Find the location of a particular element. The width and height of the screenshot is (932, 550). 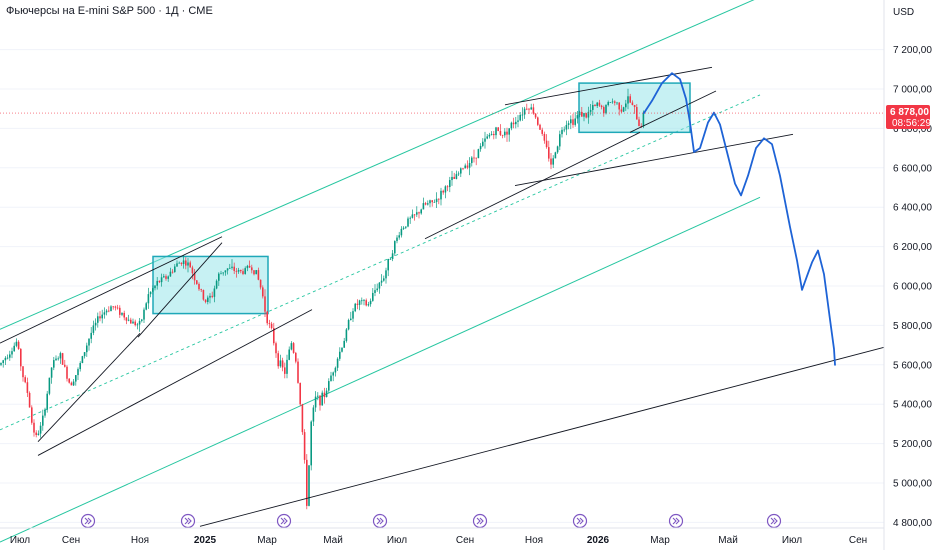

y-tick-label: 5 000,00 is located at coordinates (912, 484).